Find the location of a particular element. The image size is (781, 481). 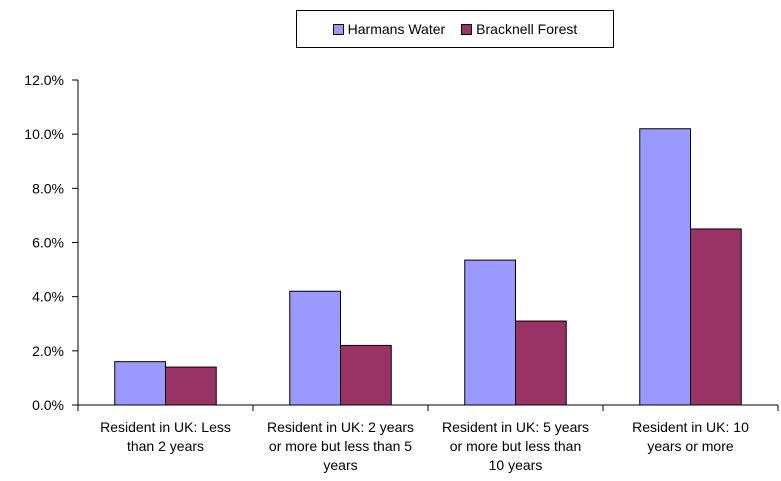

legend-swatch-harmans-water is located at coordinates (338, 29).